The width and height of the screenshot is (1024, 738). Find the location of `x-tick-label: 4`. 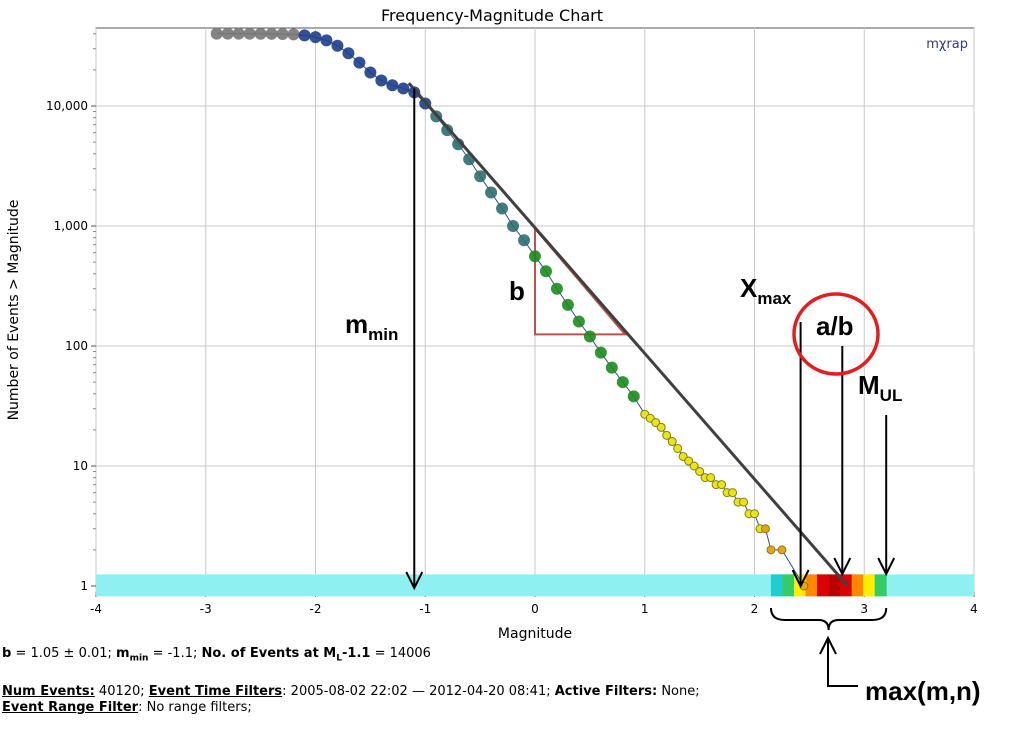

x-tick-label: 4 is located at coordinates (974, 609).